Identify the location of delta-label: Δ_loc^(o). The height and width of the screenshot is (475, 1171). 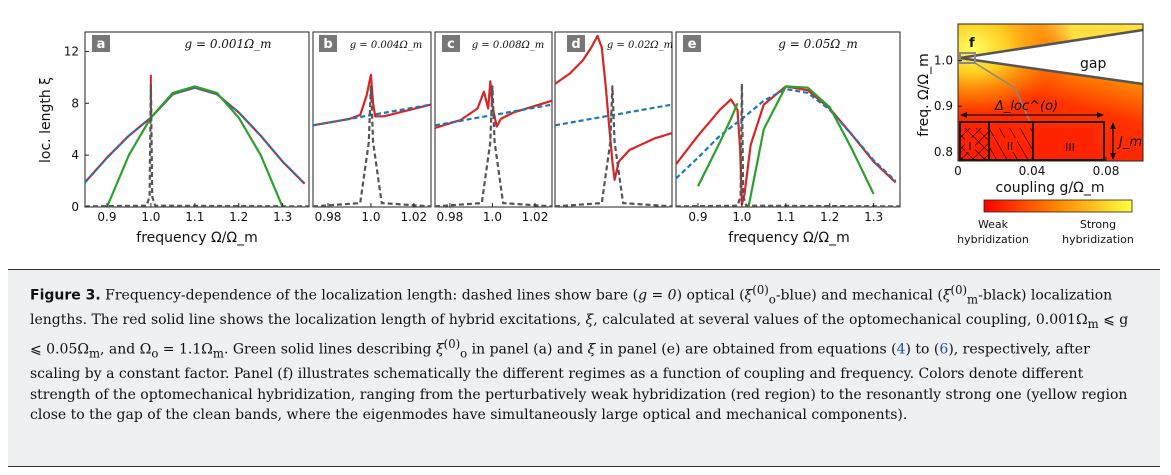
(1026, 106).